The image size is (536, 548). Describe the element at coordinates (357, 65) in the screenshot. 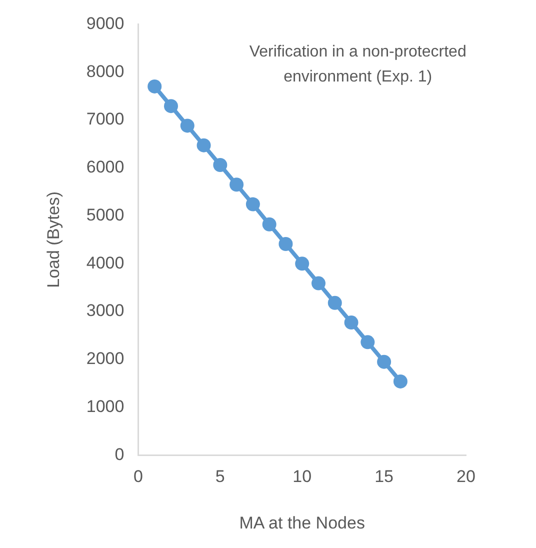

I see `text: Verification in a non-protecrted environment (Exp. 1)` at that location.